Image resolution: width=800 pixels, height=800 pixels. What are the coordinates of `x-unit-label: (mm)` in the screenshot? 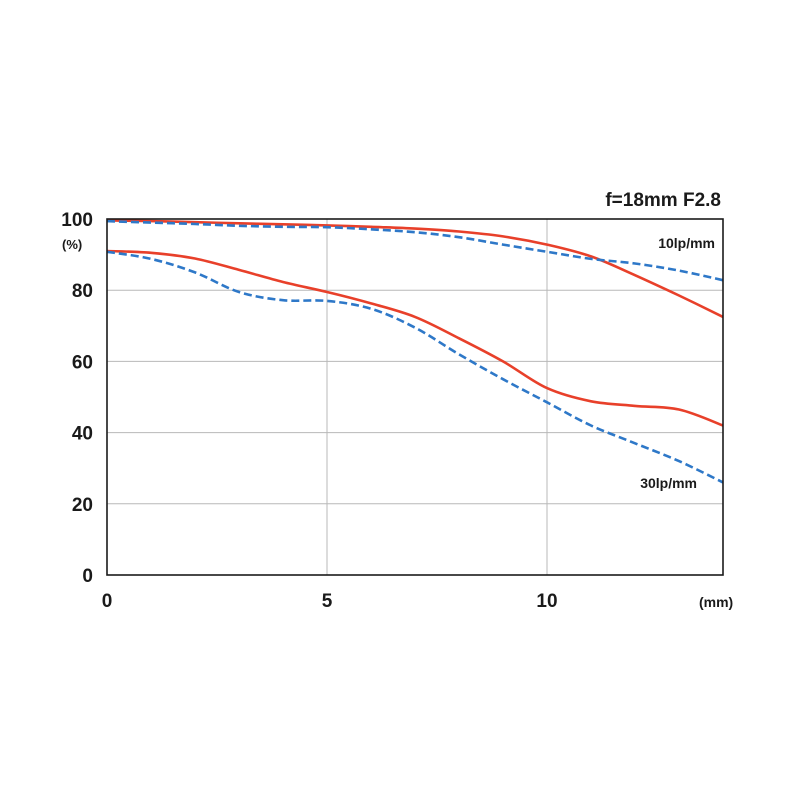 It's located at (716, 602).